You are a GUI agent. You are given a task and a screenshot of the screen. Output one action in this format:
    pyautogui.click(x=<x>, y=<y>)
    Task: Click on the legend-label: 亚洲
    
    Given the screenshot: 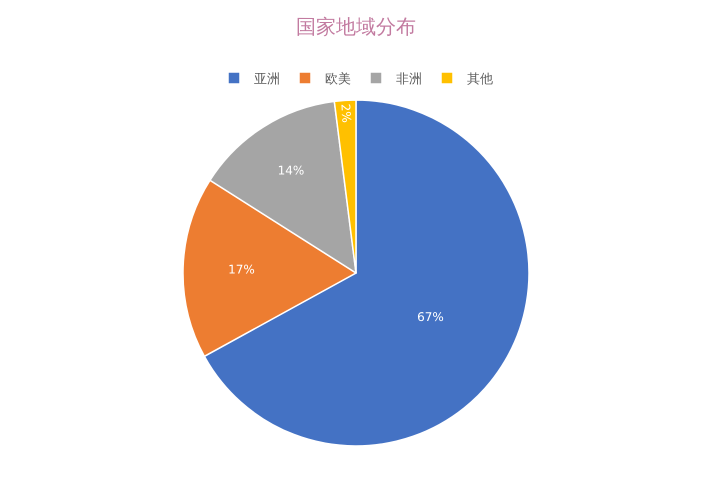 What is the action you would take?
    pyautogui.click(x=267, y=80)
    